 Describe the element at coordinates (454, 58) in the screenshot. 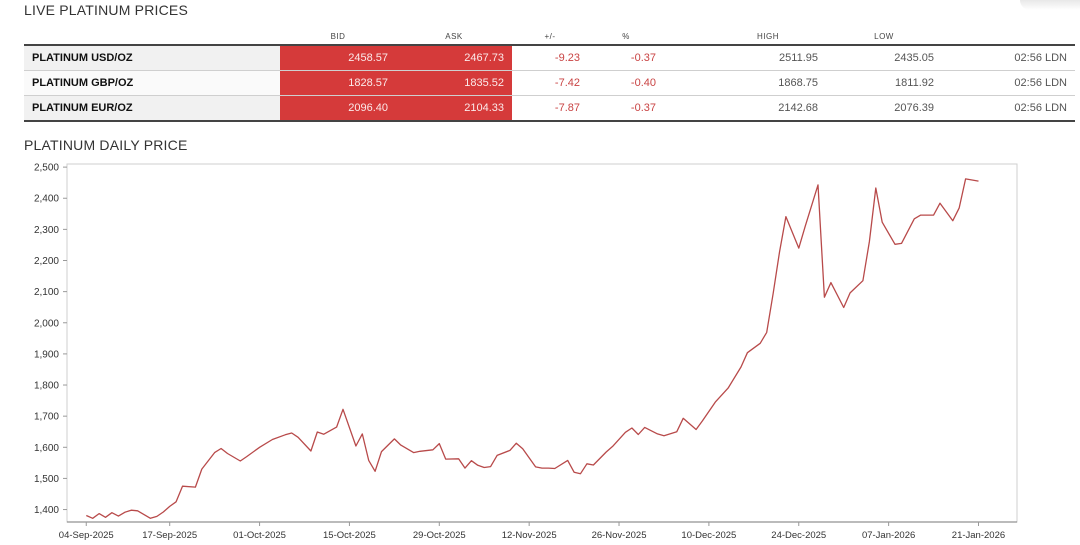

I see `ask-price: 2467.73` at that location.